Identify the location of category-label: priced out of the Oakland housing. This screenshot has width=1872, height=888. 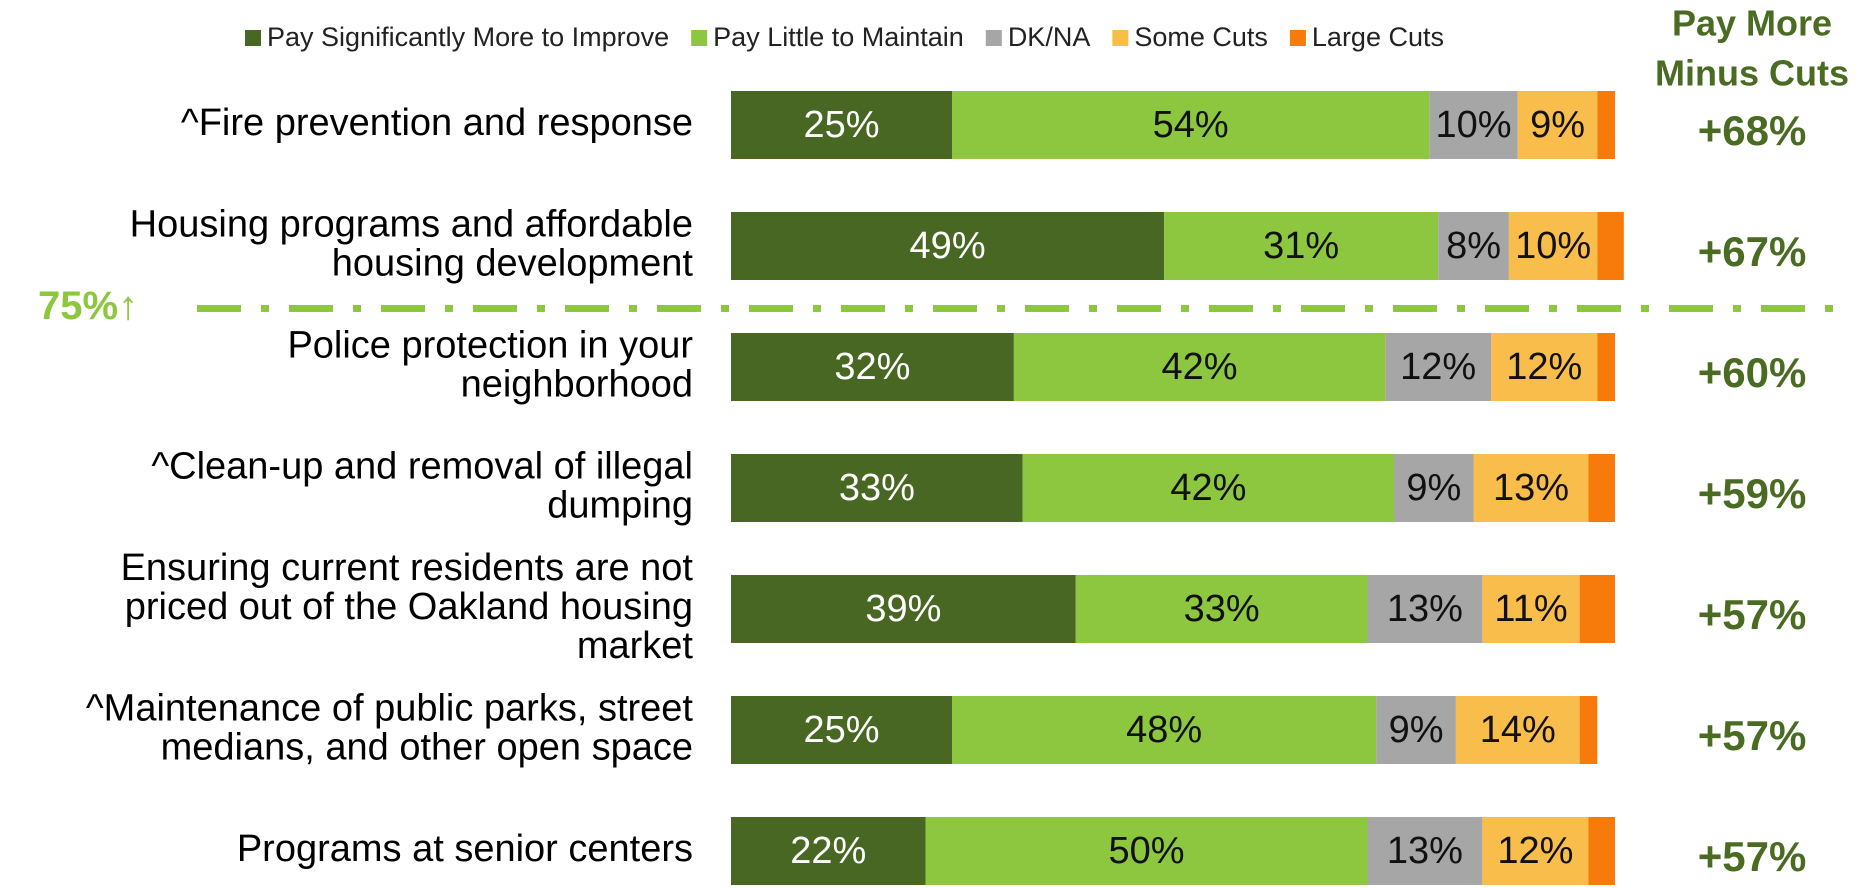
(409, 607).